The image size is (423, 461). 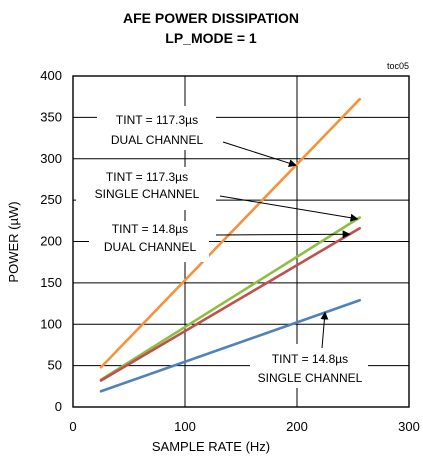 What do you see at coordinates (211, 18) in the screenshot?
I see `chart-title-line-1: AFE POWER DISSIPATION` at bounding box center [211, 18].